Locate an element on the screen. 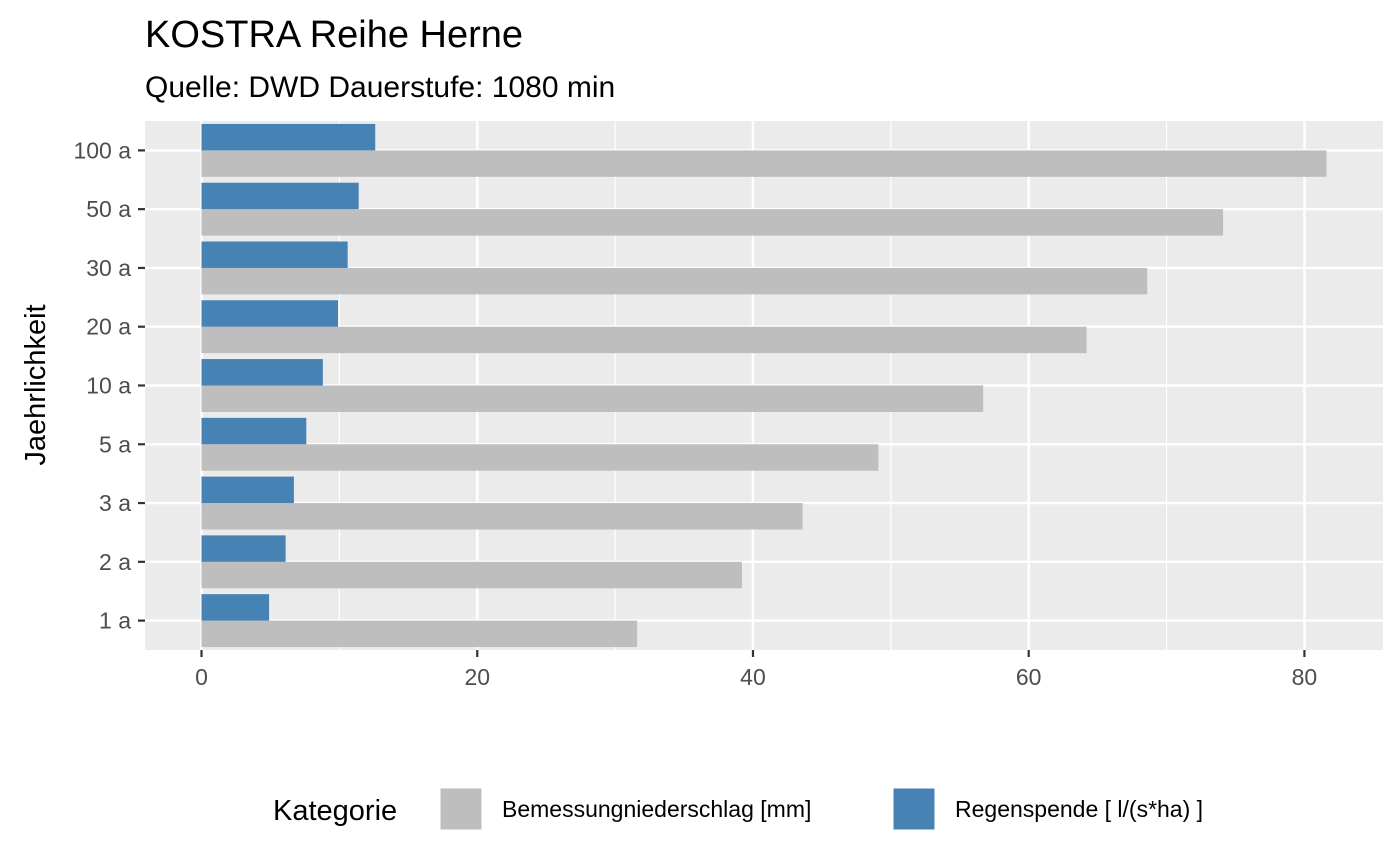  x-axis: 0 20 40 60 80 is located at coordinates (756, 670).